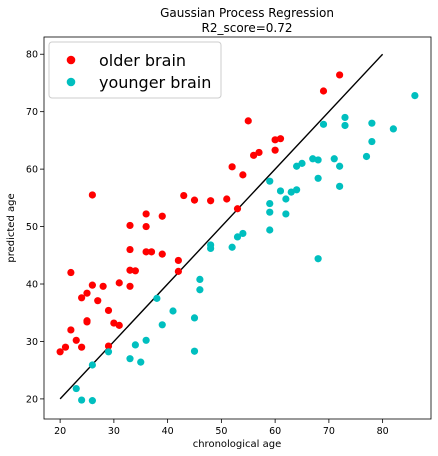 The height and width of the screenshot is (456, 438). Describe the element at coordinates (237, 444) in the screenshot. I see `x-axis-label: chronological age` at that location.